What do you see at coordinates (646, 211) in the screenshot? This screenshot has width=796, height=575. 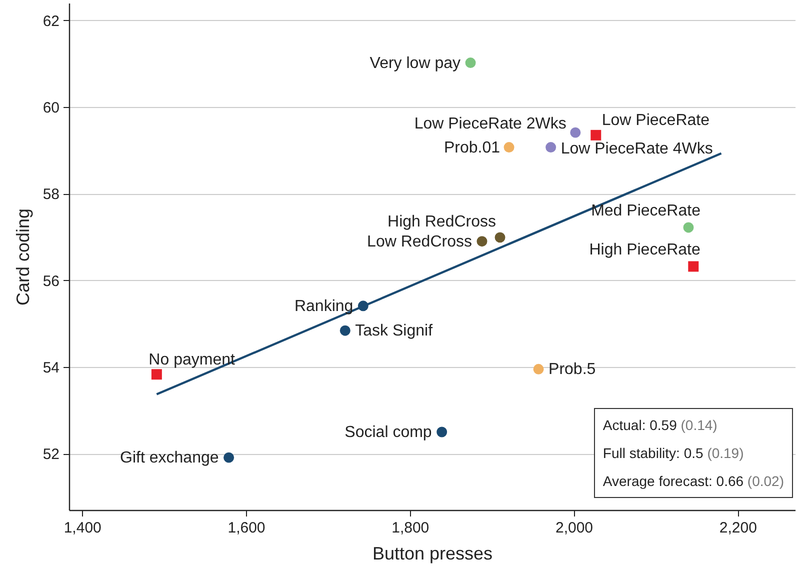 I see `annotation: Med PieceRate` at bounding box center [646, 211].